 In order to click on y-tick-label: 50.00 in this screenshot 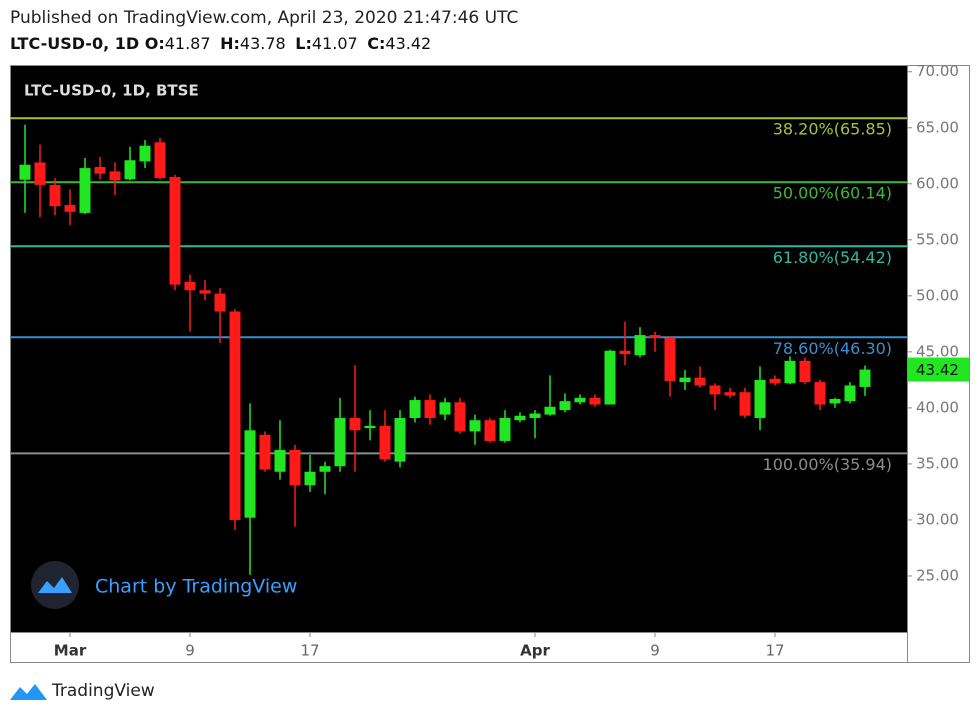, I will do `click(937, 295)`.